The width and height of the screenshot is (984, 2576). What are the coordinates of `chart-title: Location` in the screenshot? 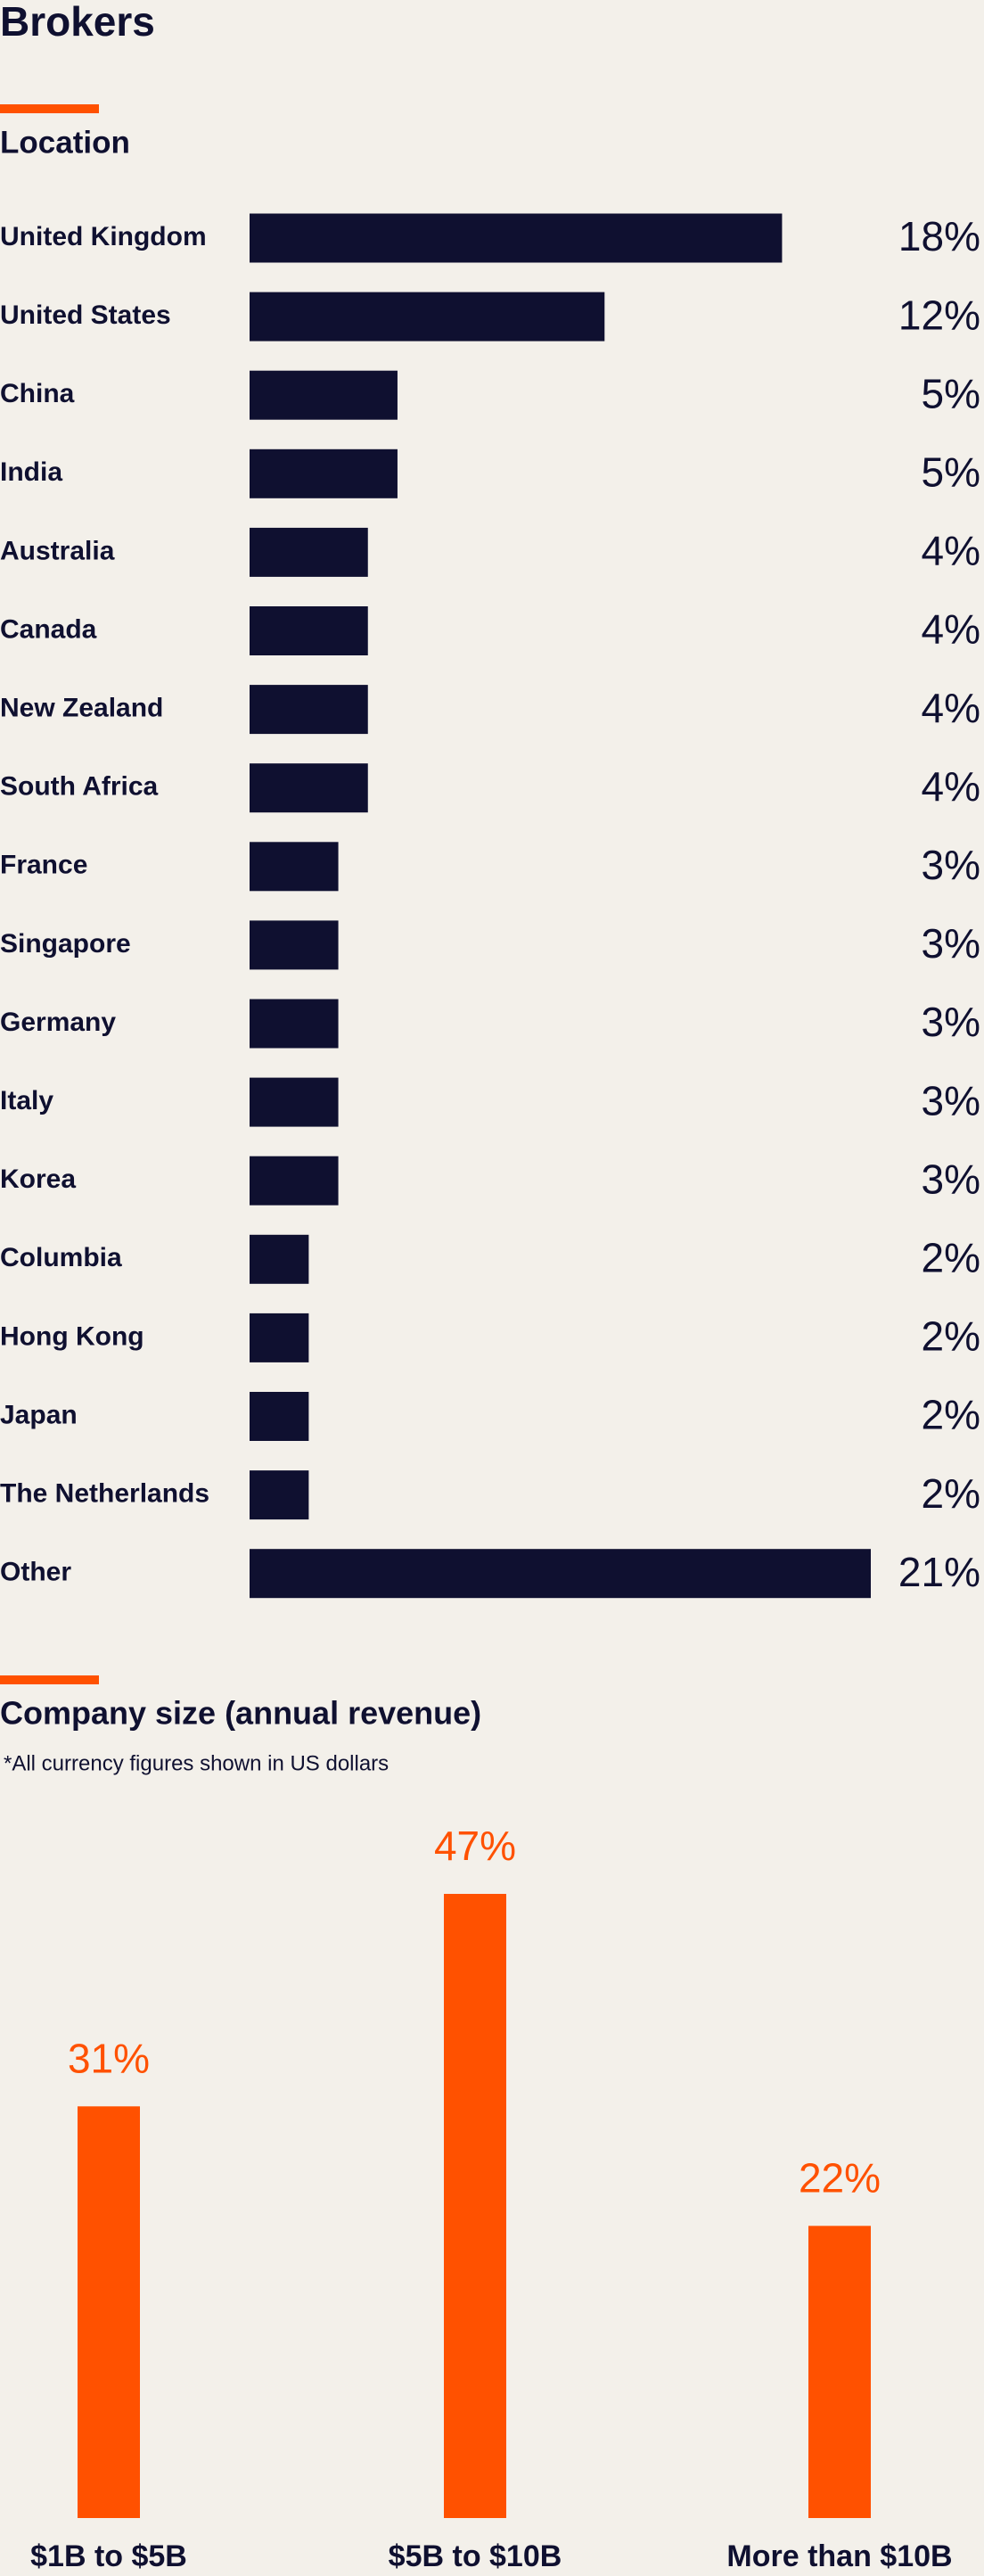 It's located at (65, 142).